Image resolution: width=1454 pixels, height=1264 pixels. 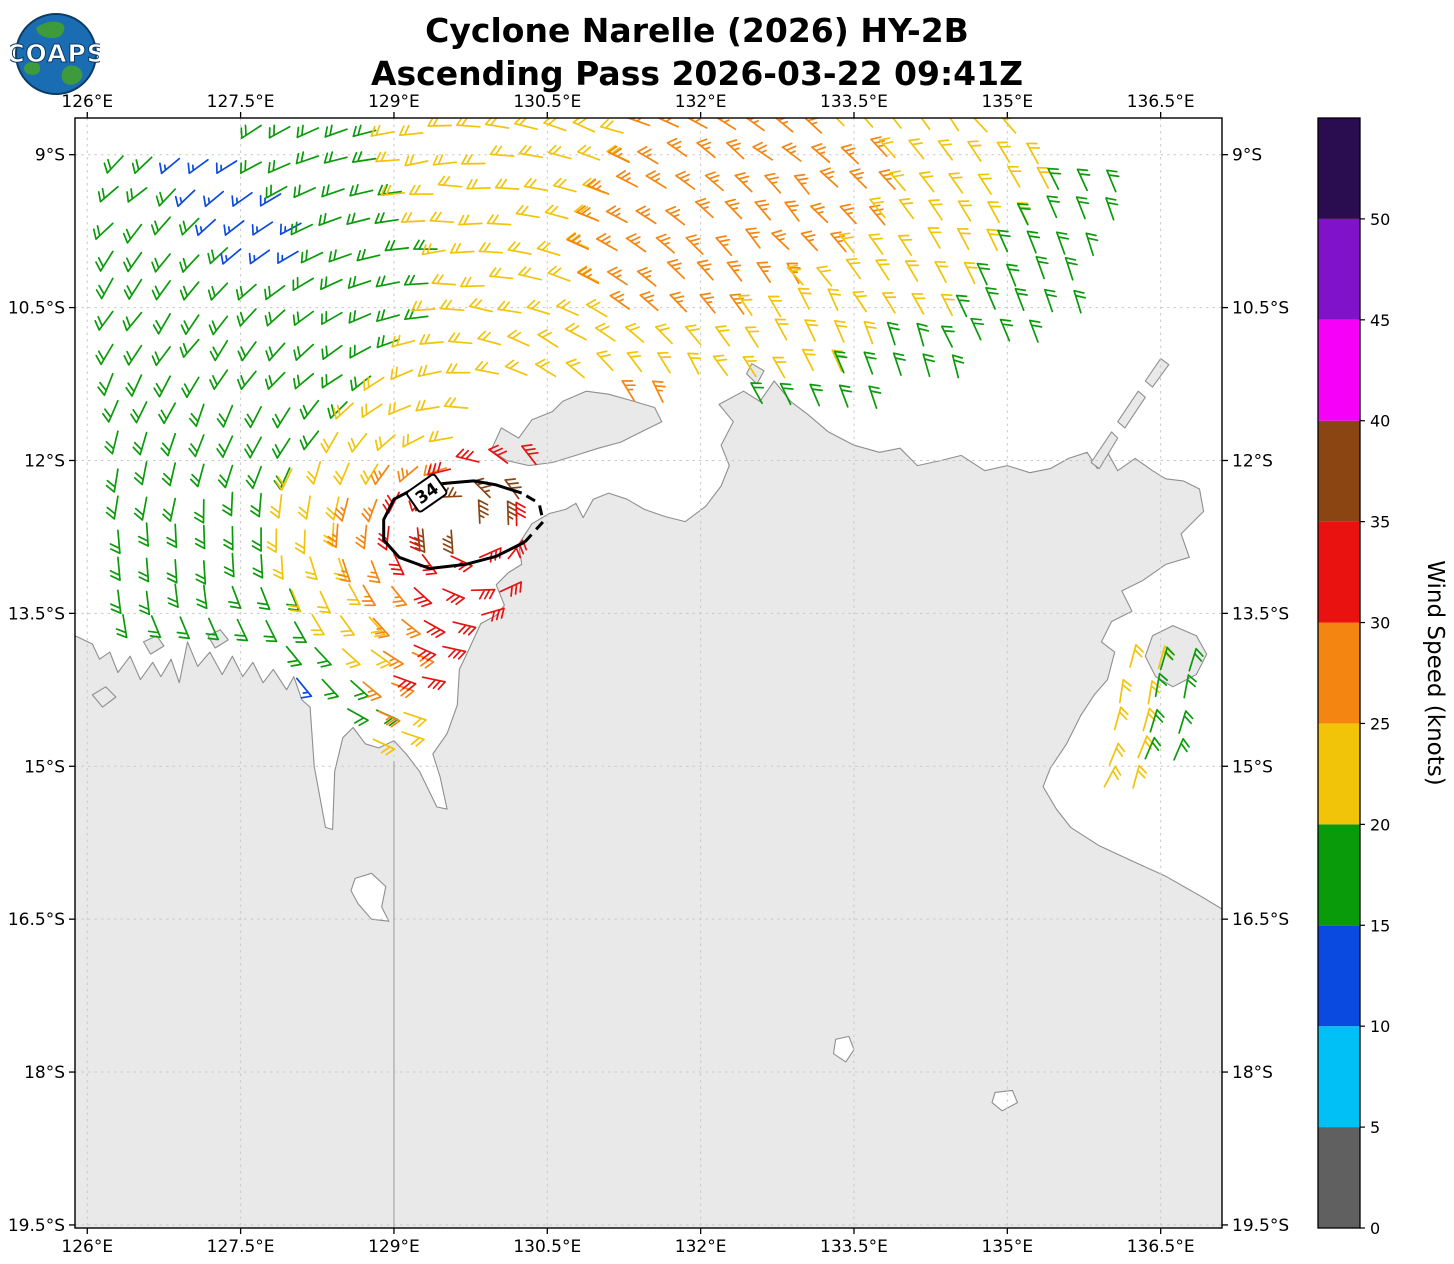 What do you see at coordinates (1247, 156) in the screenshot?
I see `lat-tick-label-right: 9°S` at bounding box center [1247, 156].